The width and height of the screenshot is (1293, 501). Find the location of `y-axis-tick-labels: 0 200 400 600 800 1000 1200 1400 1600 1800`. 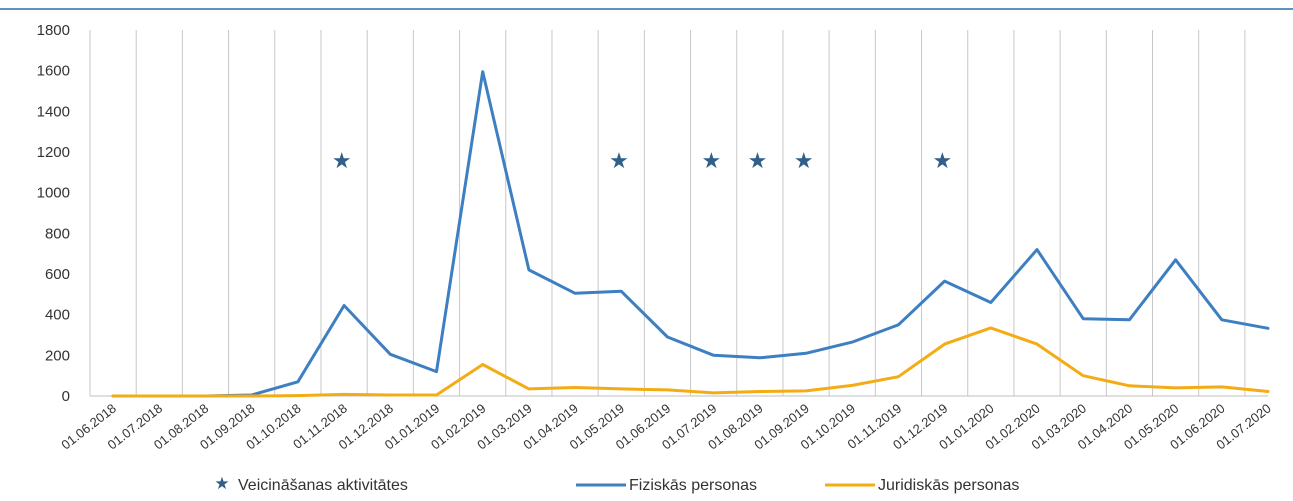

y-axis-tick-labels: 0 200 400 600 800 1000 1200 1400 1600 1800 is located at coordinates (53, 213).